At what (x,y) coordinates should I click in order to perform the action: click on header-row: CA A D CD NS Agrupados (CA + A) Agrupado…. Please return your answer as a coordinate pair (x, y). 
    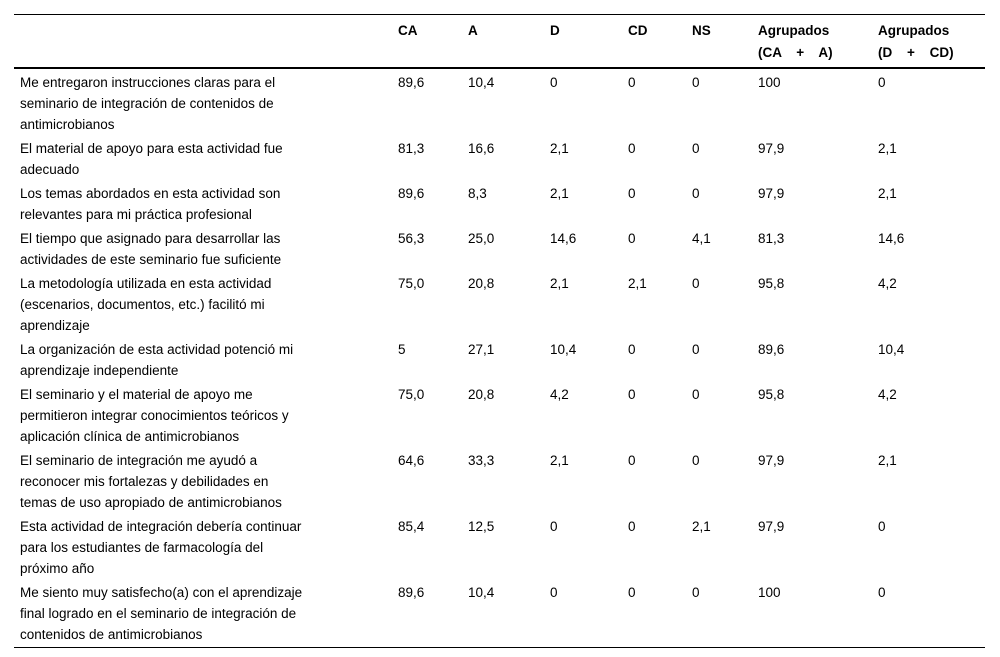
    Looking at the image, I should click on (499, 41).